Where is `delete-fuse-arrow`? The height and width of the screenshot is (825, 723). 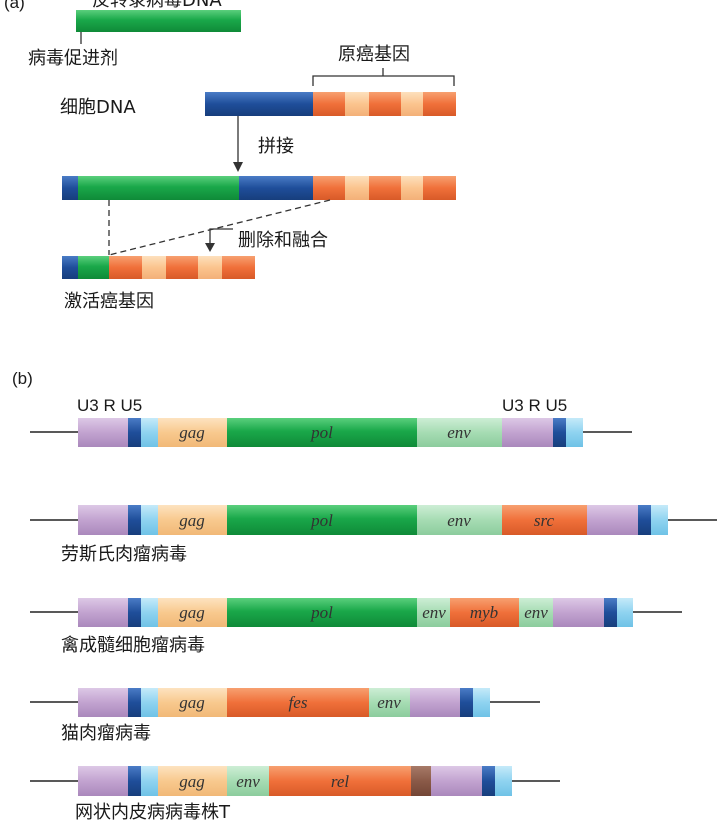 delete-fuse-arrow is located at coordinates (221, 237).